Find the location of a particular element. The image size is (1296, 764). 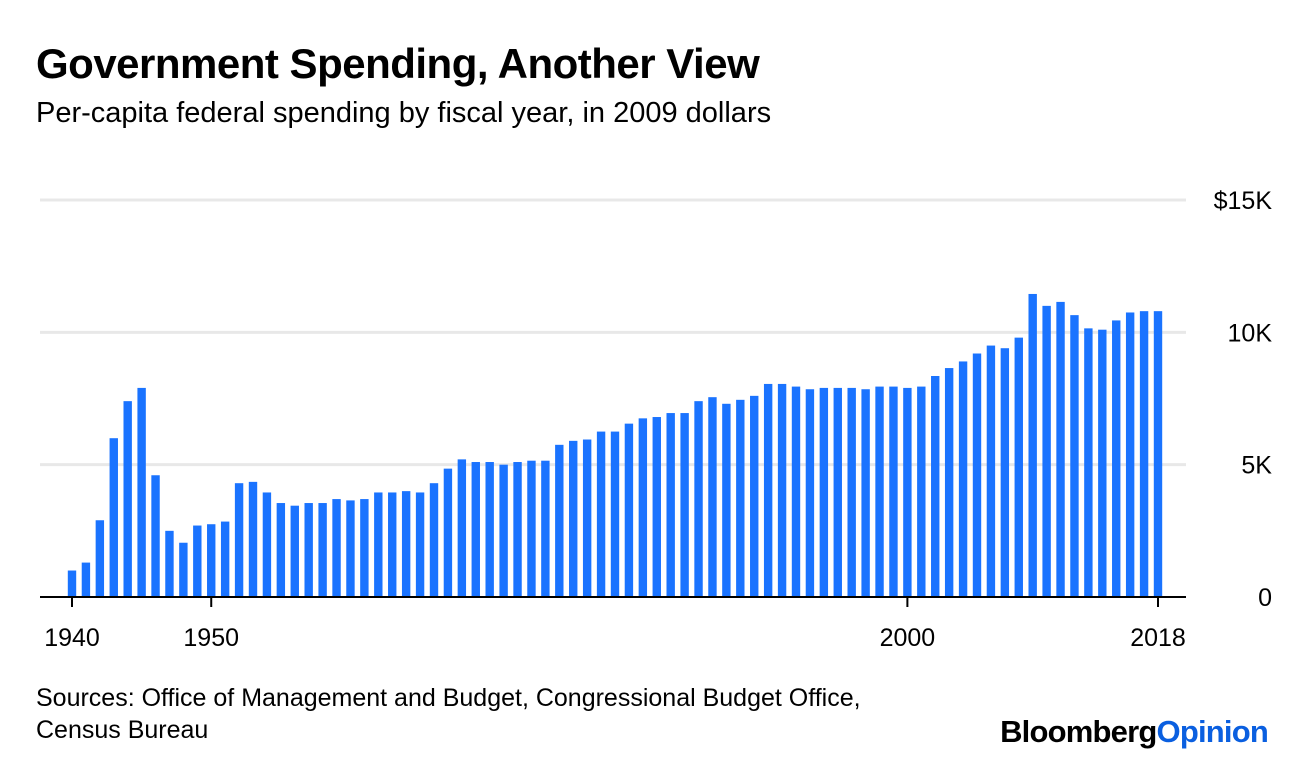

x-tick-label: 1950 is located at coordinates (211, 638).